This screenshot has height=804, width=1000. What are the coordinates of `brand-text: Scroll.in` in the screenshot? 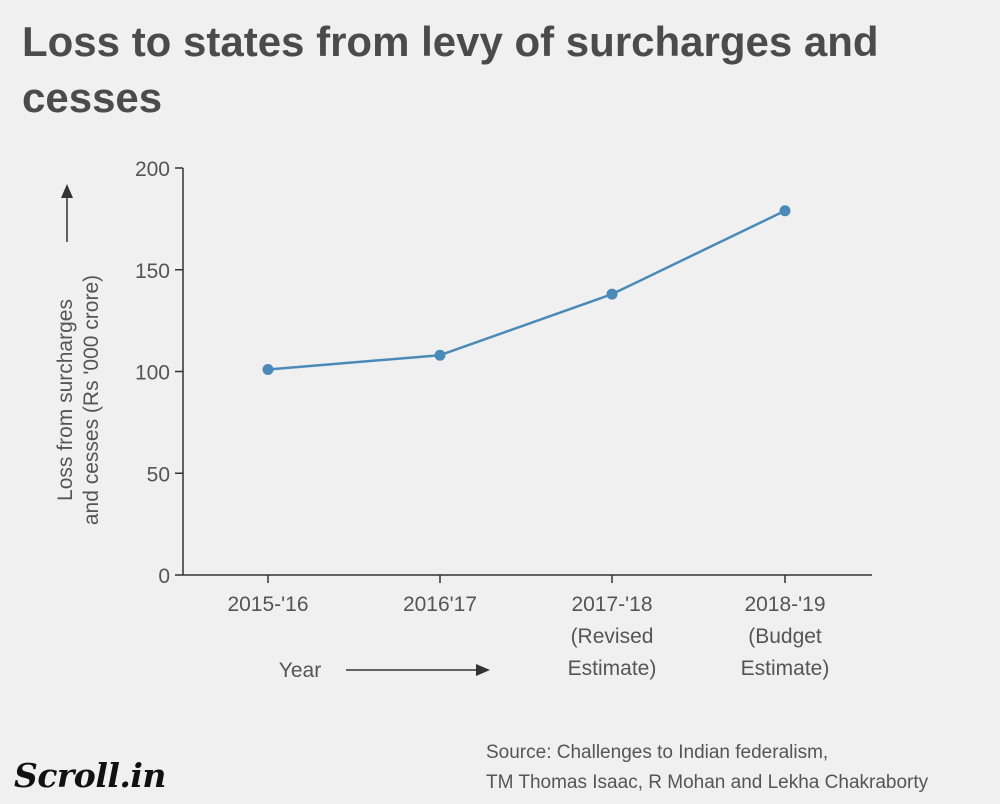 It's located at (90, 775).